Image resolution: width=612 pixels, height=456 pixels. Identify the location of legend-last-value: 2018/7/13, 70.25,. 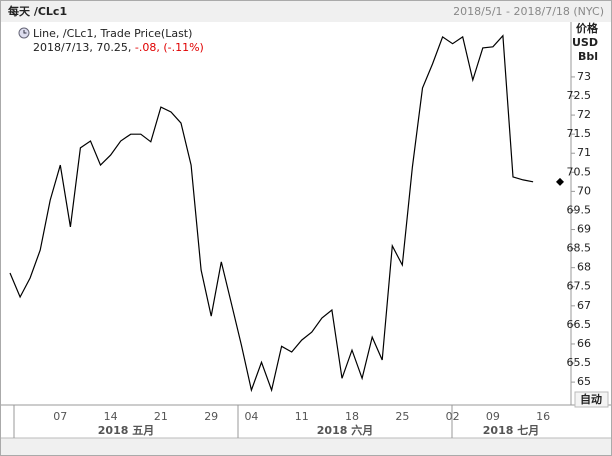
(82, 47).